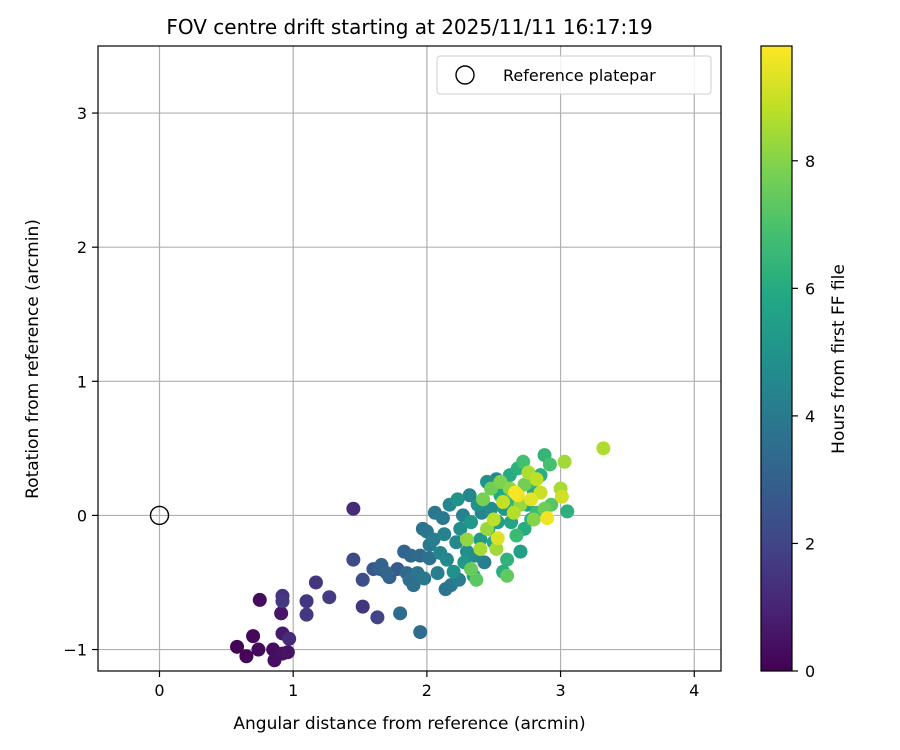 This screenshot has width=900, height=750. What do you see at coordinates (427, 690) in the screenshot?
I see `x-tick-label: 2` at bounding box center [427, 690].